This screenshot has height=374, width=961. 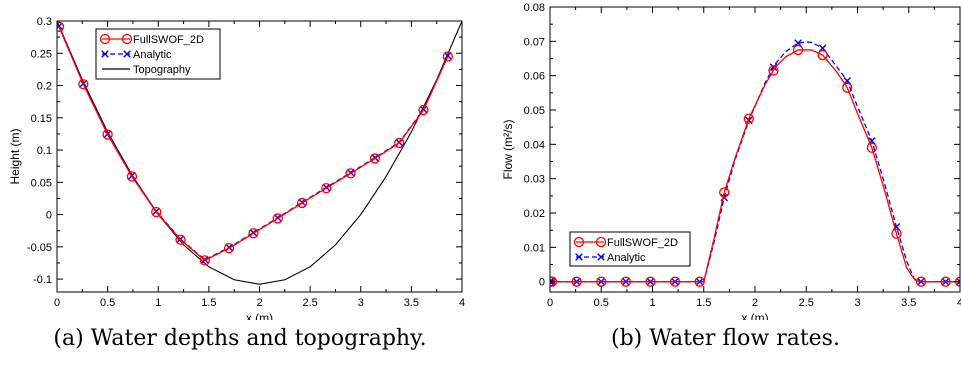 I want to click on legend-label-2: Topography, so click(x=162, y=70).